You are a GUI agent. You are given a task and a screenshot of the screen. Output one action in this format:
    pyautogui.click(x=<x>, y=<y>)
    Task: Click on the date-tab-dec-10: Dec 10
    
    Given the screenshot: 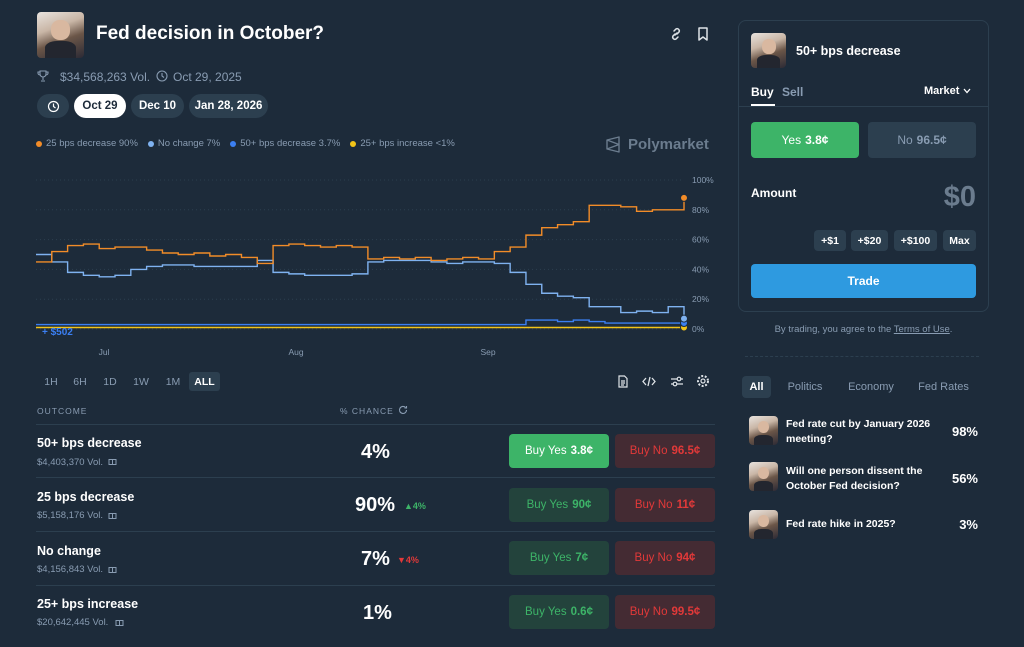 What is the action you would take?
    pyautogui.click(x=157, y=106)
    